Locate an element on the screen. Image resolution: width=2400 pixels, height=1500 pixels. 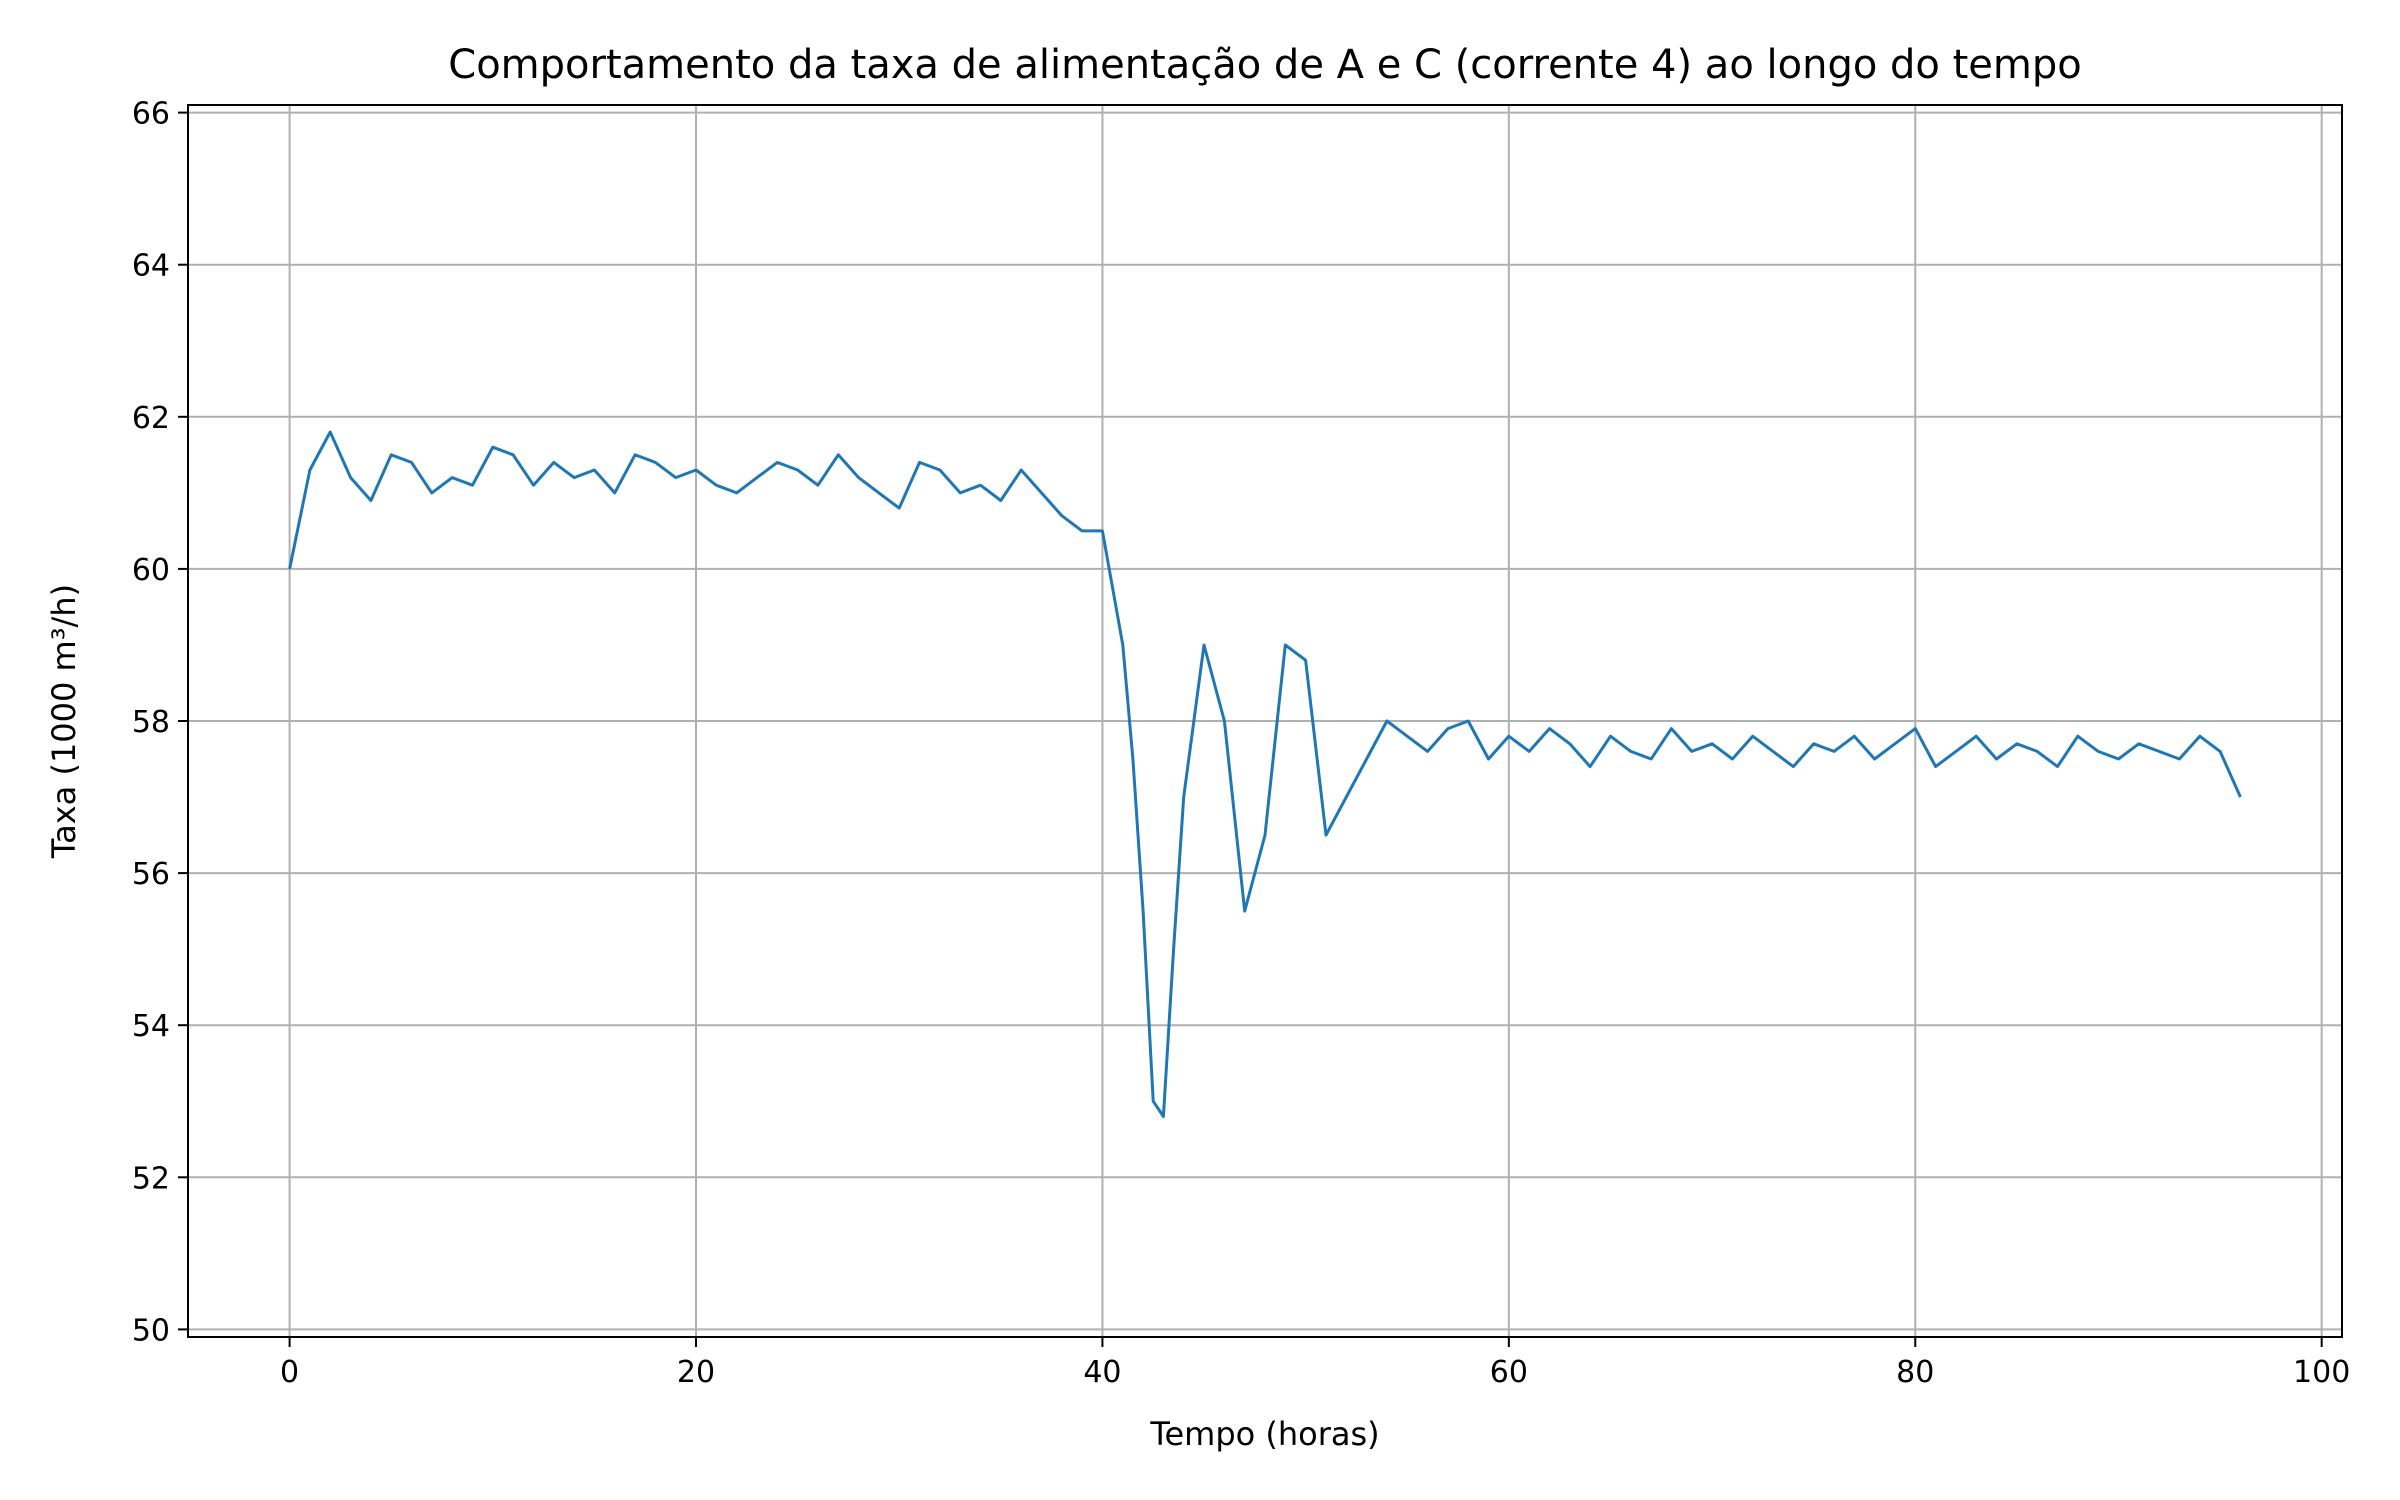
x-tick-label: 40 is located at coordinates (1102, 1372).